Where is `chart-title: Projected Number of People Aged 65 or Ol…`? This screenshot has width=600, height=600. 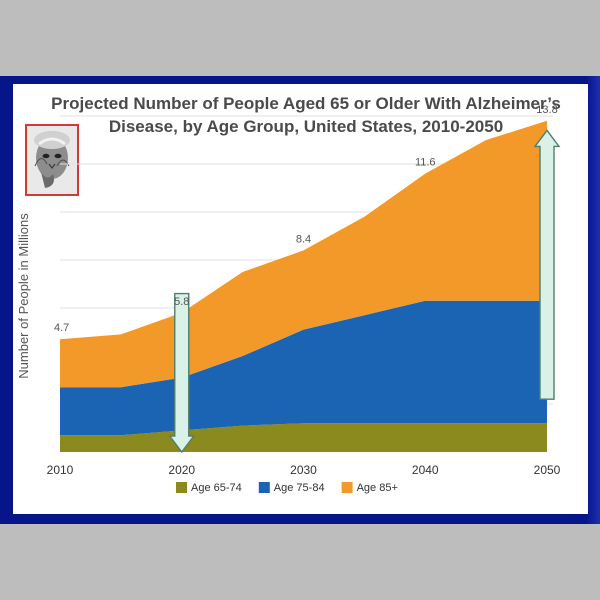
chart-title: Projected Number of People Aged 65 or Ol… is located at coordinates (300, 115).